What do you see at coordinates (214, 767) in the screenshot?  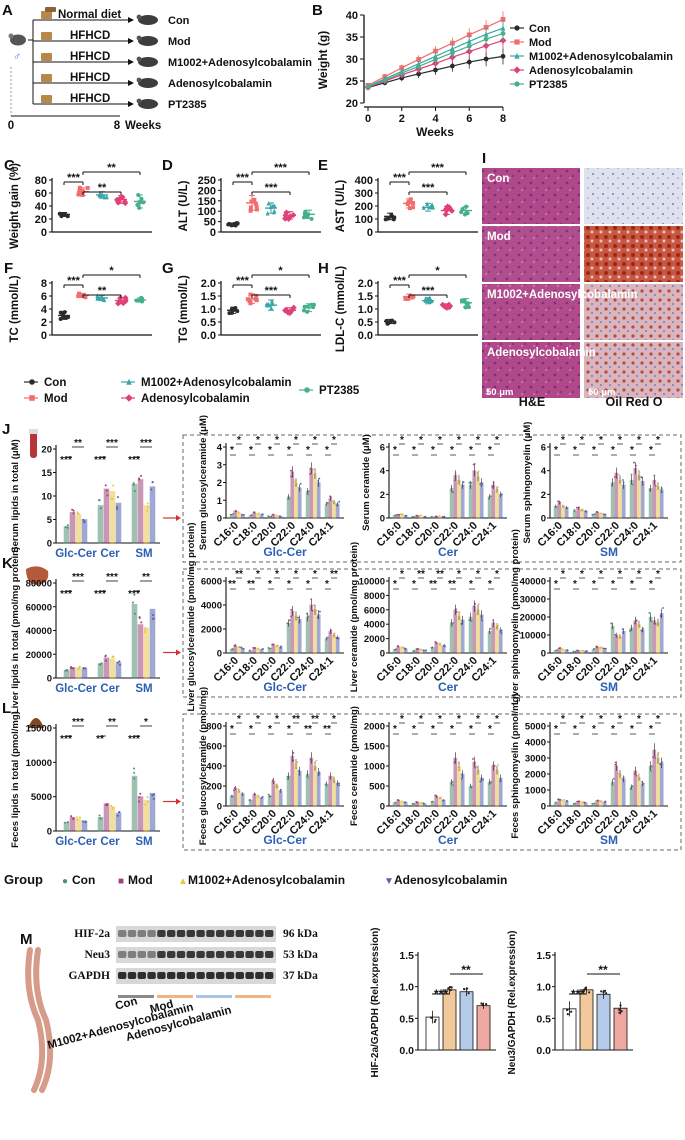 I see `y-tick-label: 400` at bounding box center [214, 767].